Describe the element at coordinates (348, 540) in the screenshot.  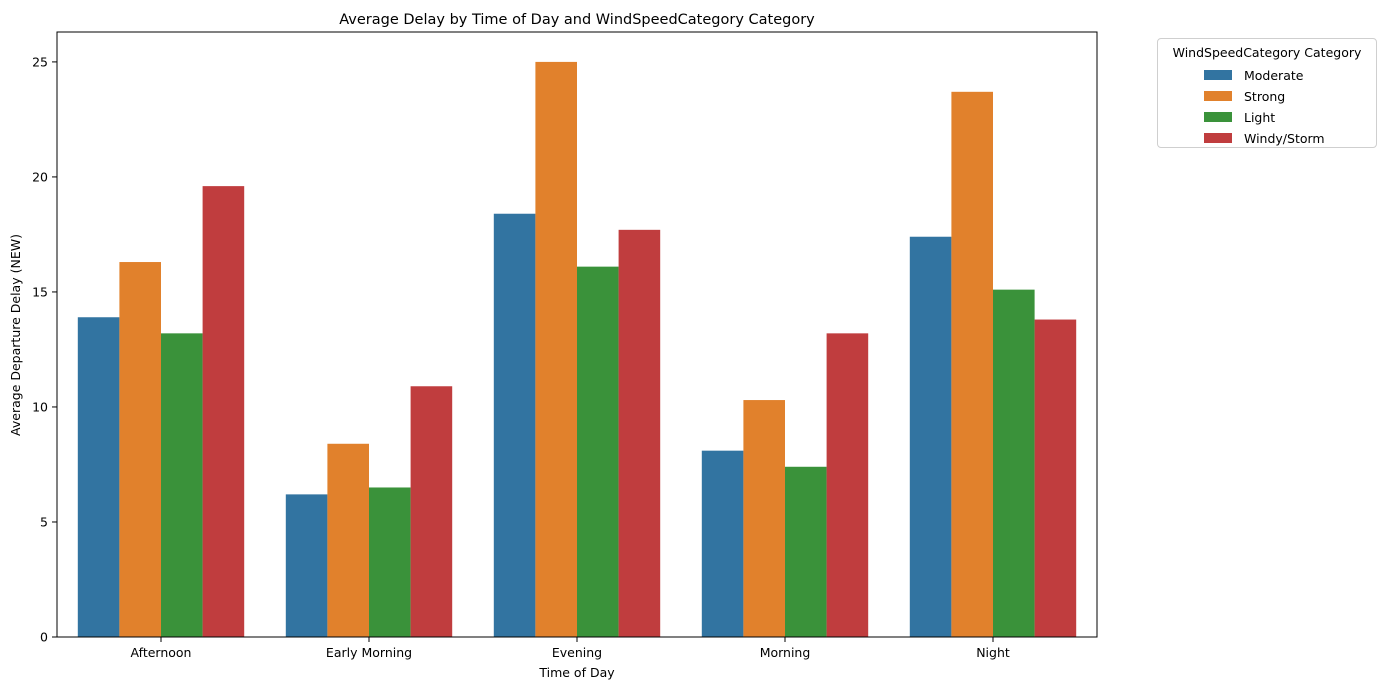
I see `bar-early-morning-strong` at that location.